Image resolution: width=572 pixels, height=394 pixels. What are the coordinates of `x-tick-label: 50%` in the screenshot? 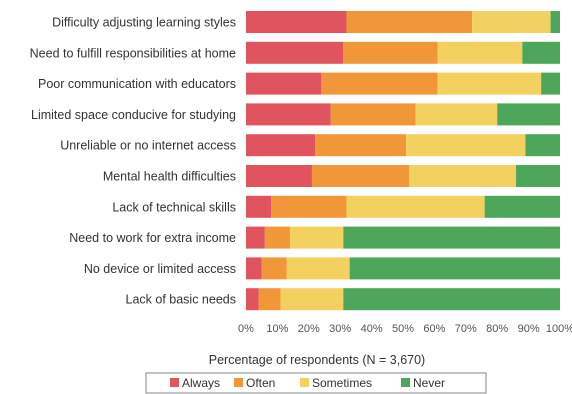 It's located at (403, 329).